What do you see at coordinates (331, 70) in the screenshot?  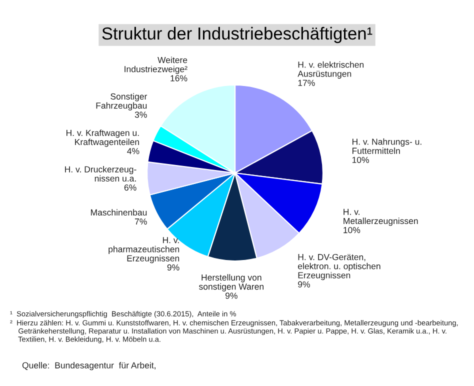 I see `slice-label: H. v. elektrischen Ausrüstungen` at bounding box center [331, 70].